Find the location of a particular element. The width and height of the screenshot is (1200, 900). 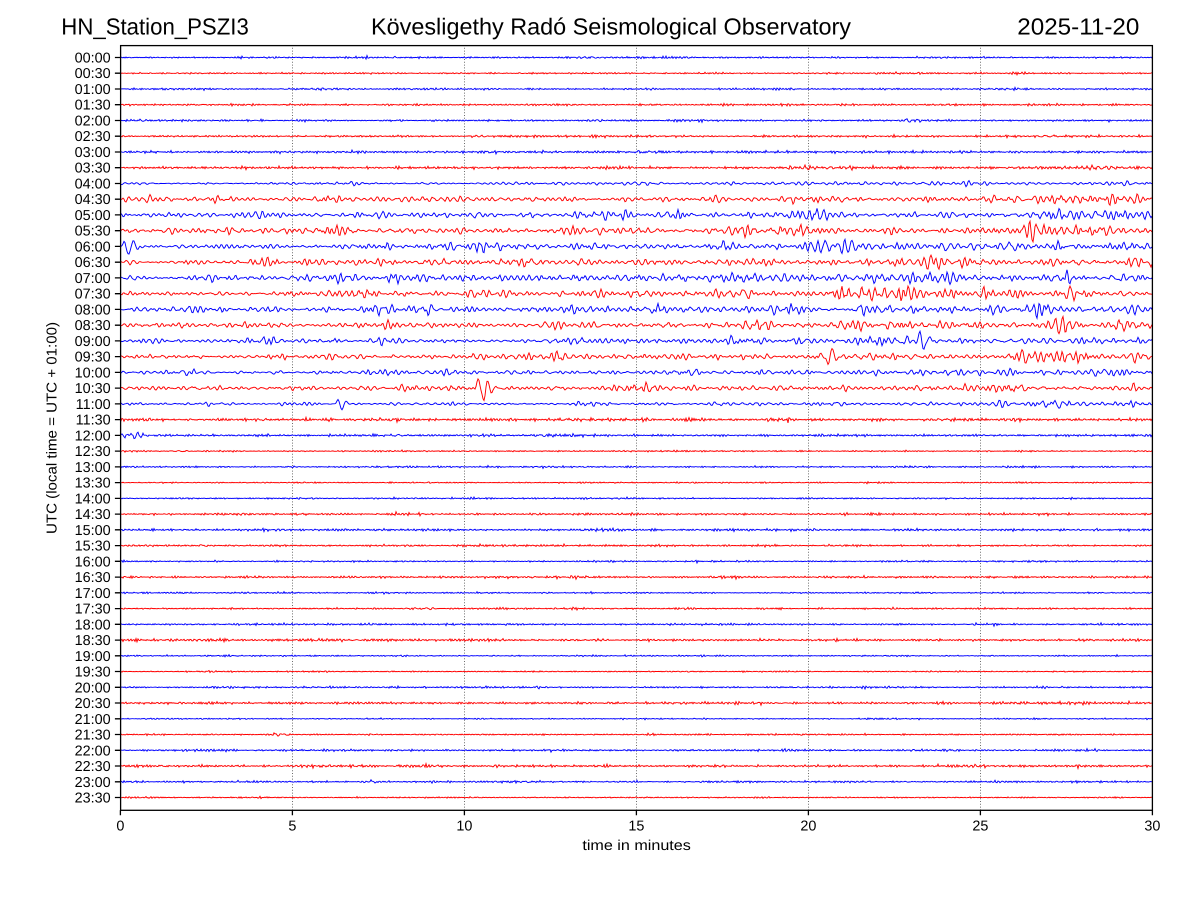

svg-text: 12:00 is located at coordinates (93, 436).